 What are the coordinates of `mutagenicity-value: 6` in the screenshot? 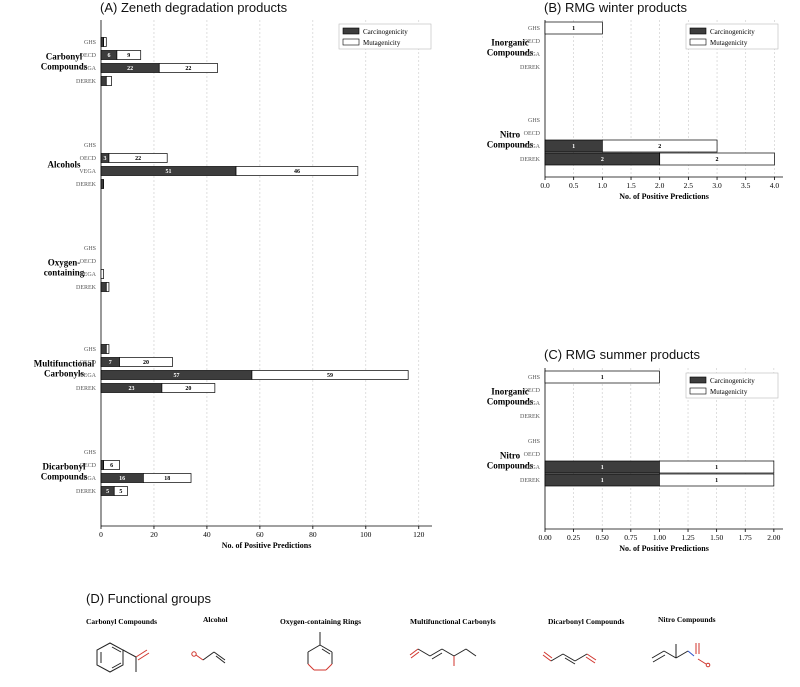 It's located at (111, 466).